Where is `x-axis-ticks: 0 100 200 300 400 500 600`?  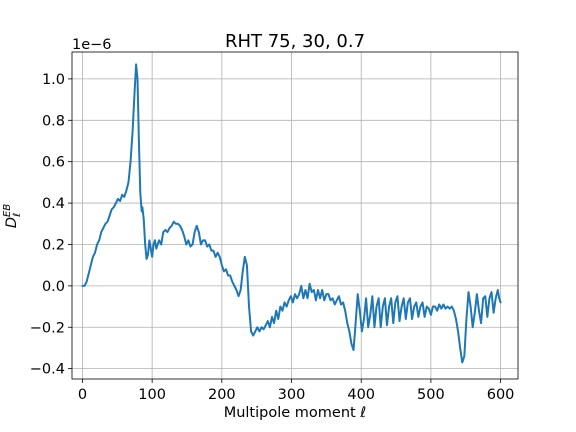 x-axis-ticks: 0 100 200 300 400 500 600 is located at coordinates (296, 391).